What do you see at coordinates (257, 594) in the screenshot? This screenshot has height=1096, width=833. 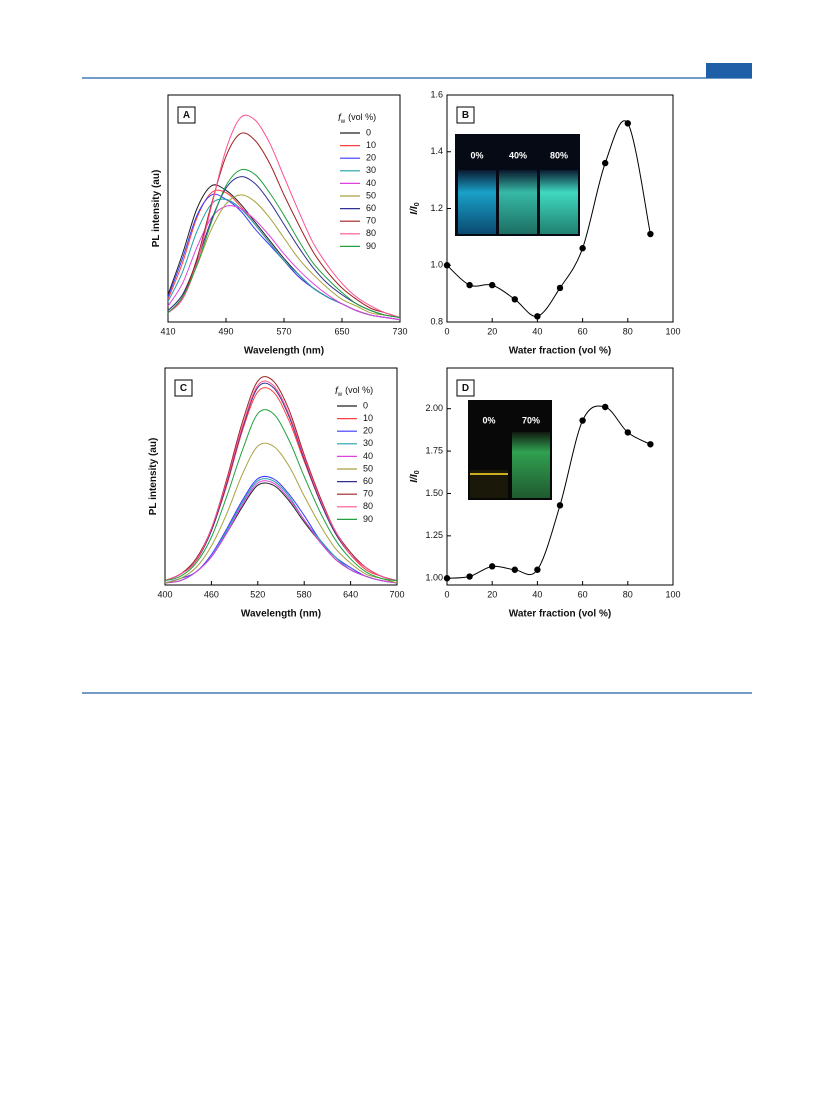 I see `x-tick-label: 520` at bounding box center [257, 594].